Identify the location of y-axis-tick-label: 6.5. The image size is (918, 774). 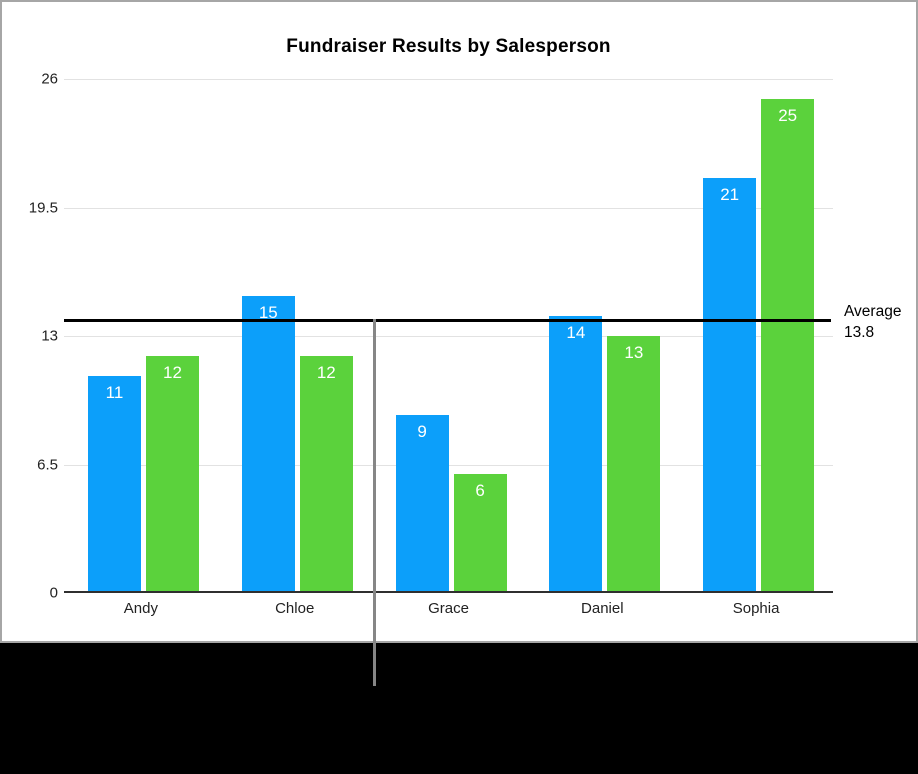
(47, 464).